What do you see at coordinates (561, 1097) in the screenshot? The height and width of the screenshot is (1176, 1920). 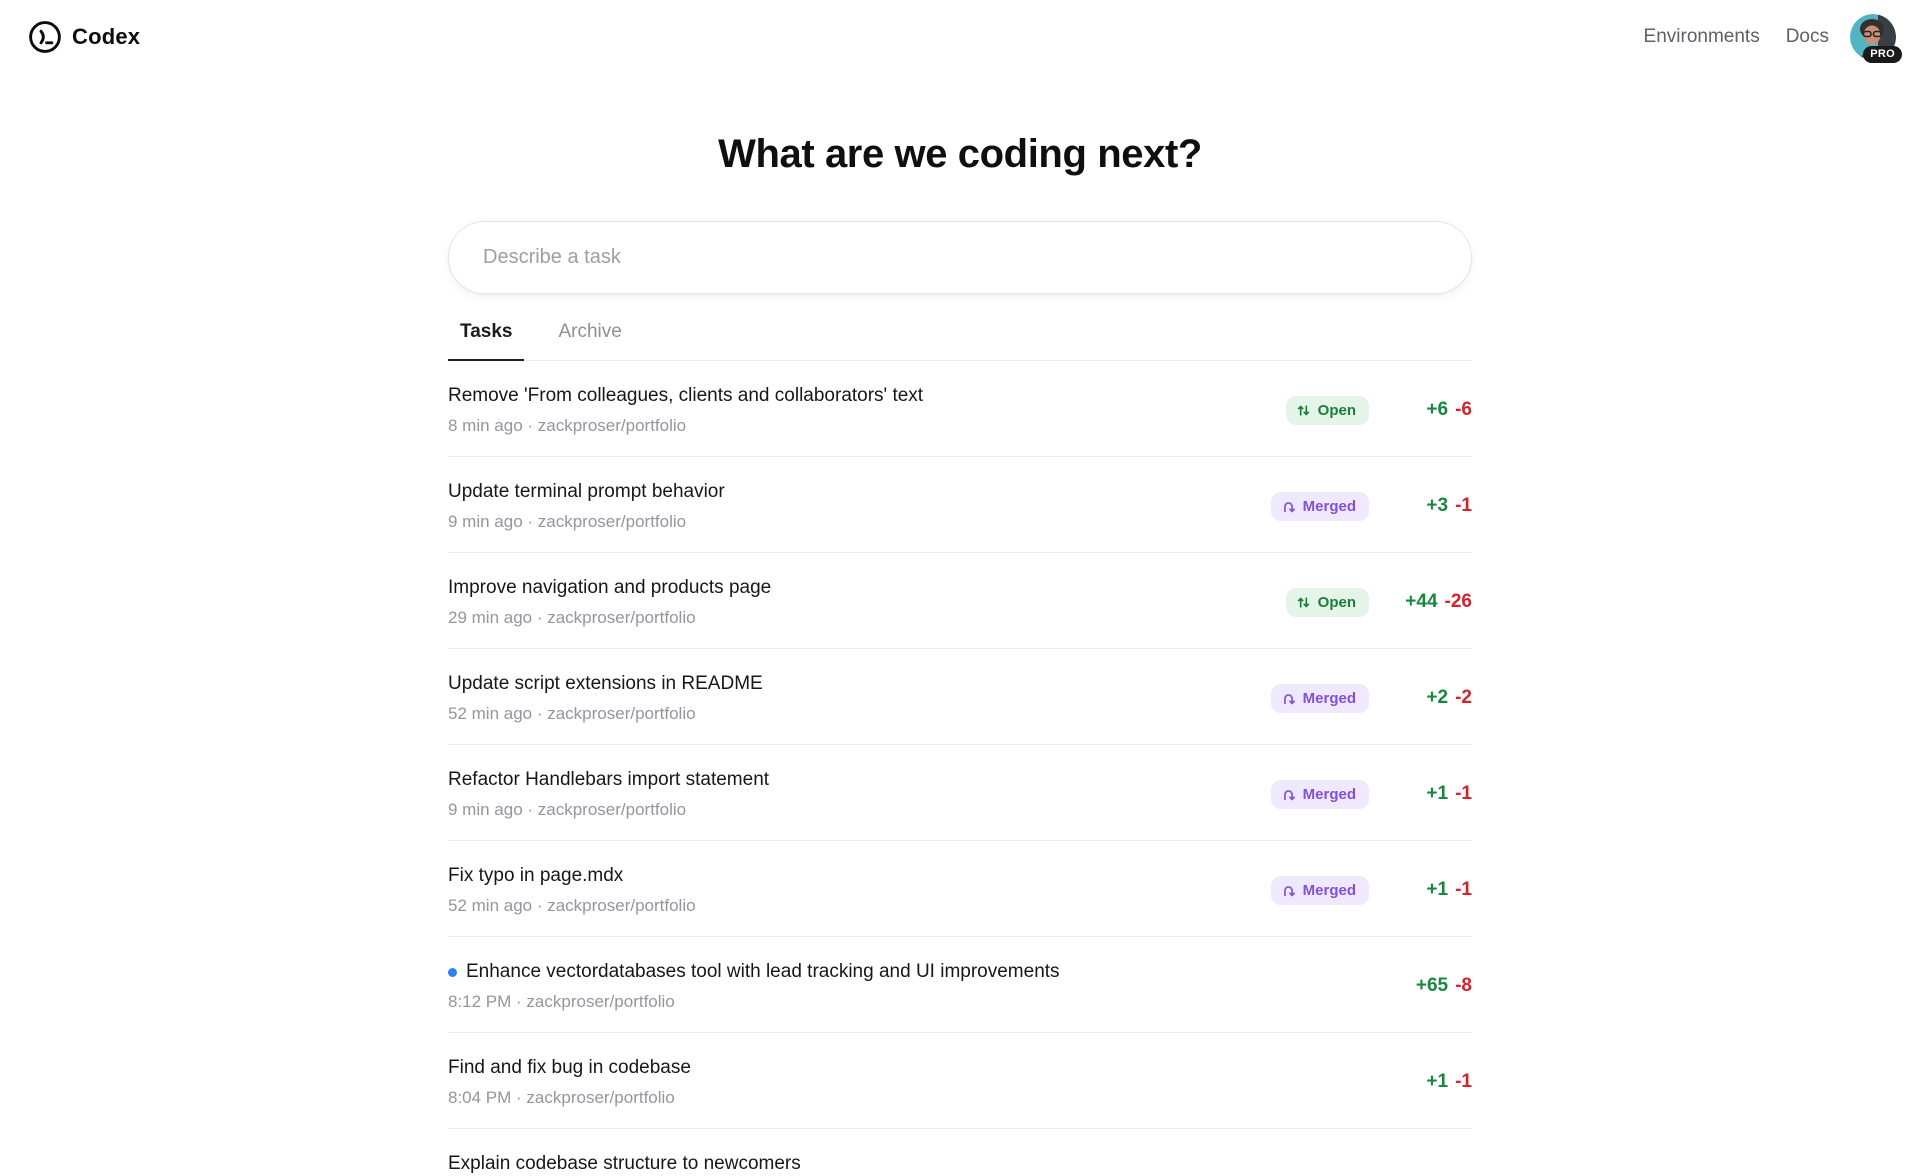 I see `task-meta: 8:04 PM · zackproser/portfolio` at bounding box center [561, 1097].